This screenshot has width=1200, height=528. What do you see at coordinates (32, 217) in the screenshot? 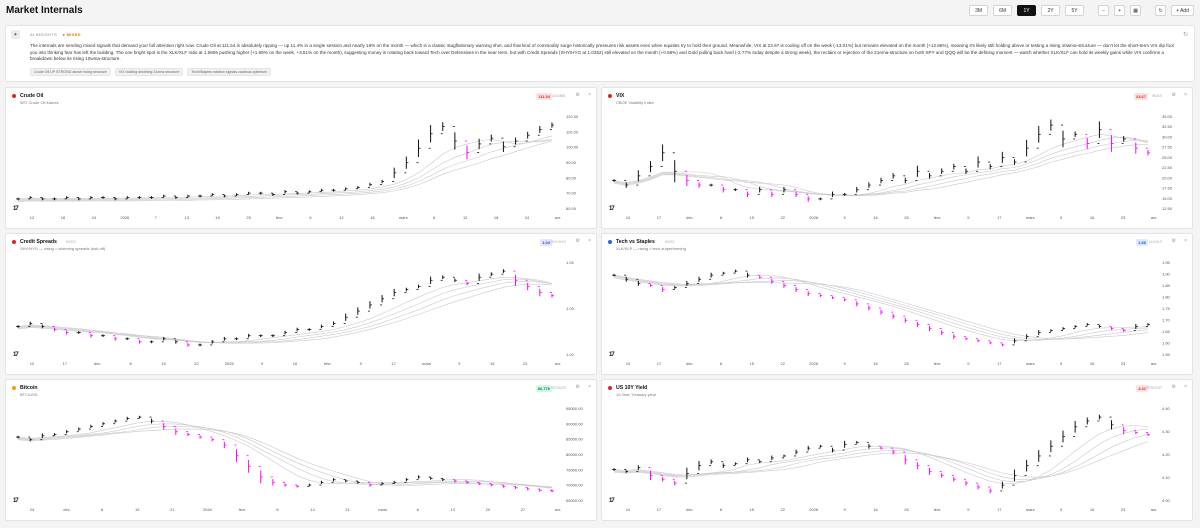
I see `x-tick-label: 12` at bounding box center [32, 217].